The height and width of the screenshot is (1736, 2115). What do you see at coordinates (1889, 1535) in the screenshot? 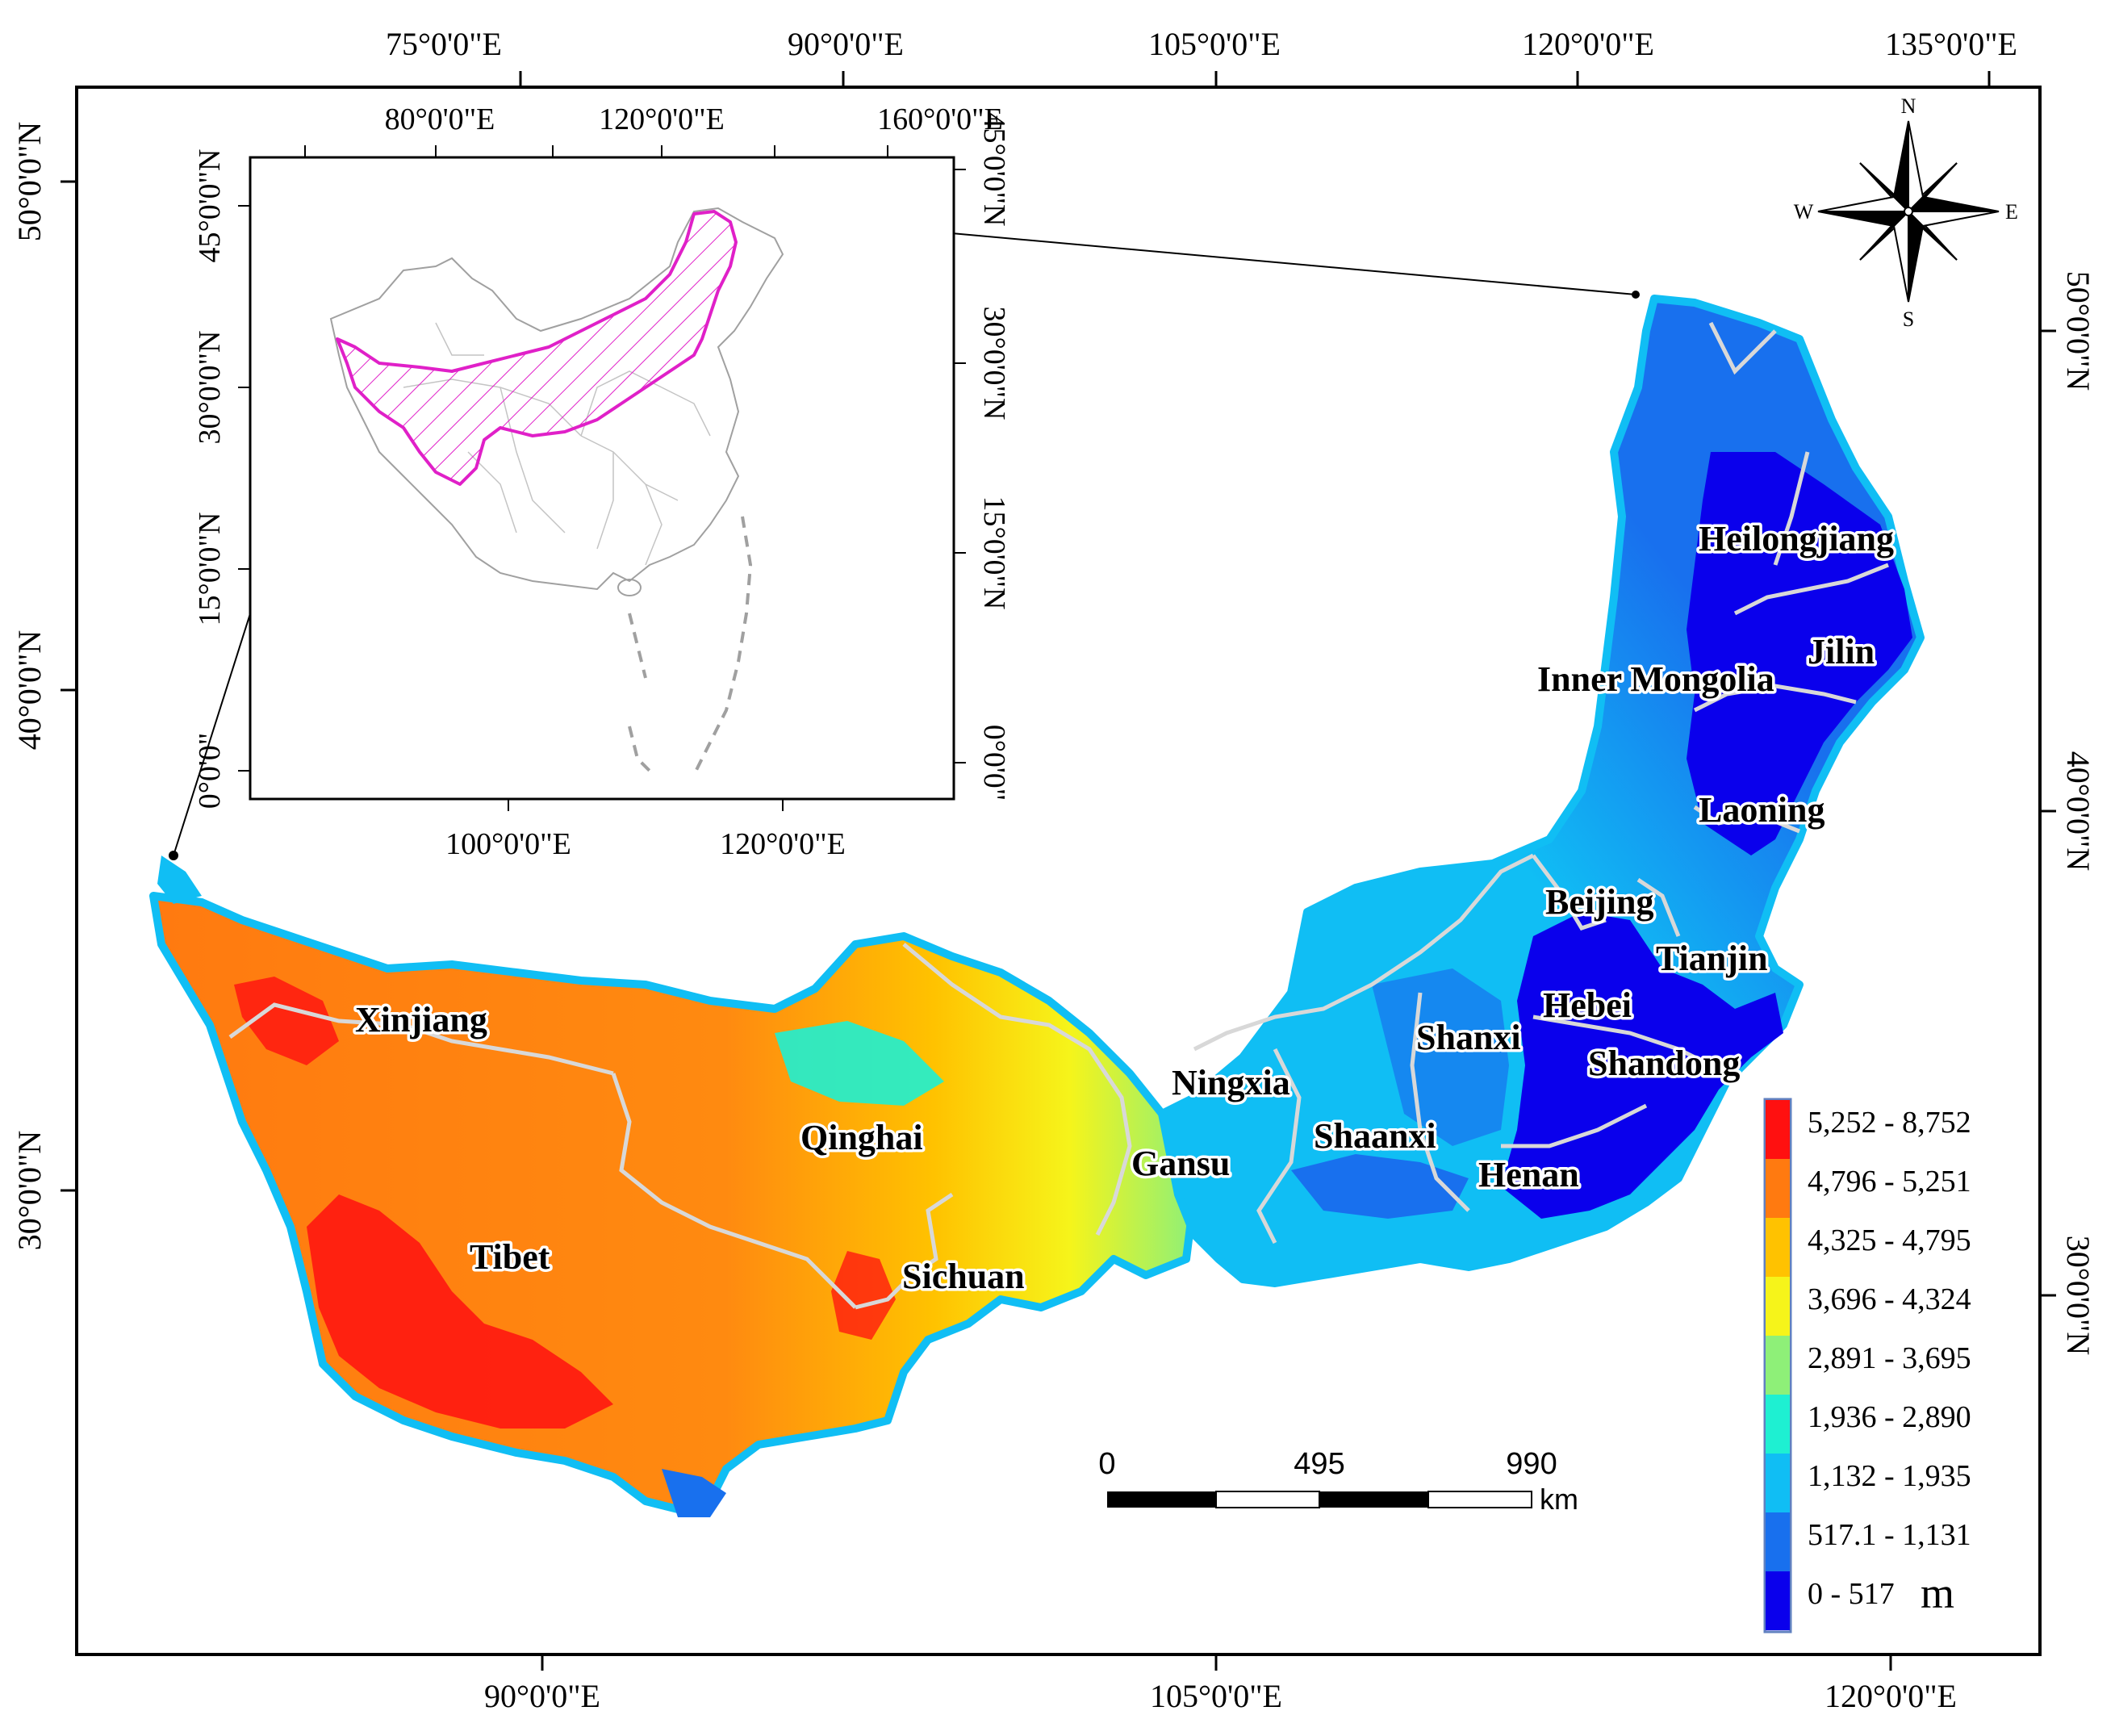
I see `legend-label-8: 517.1 - 1,131` at bounding box center [1889, 1535].